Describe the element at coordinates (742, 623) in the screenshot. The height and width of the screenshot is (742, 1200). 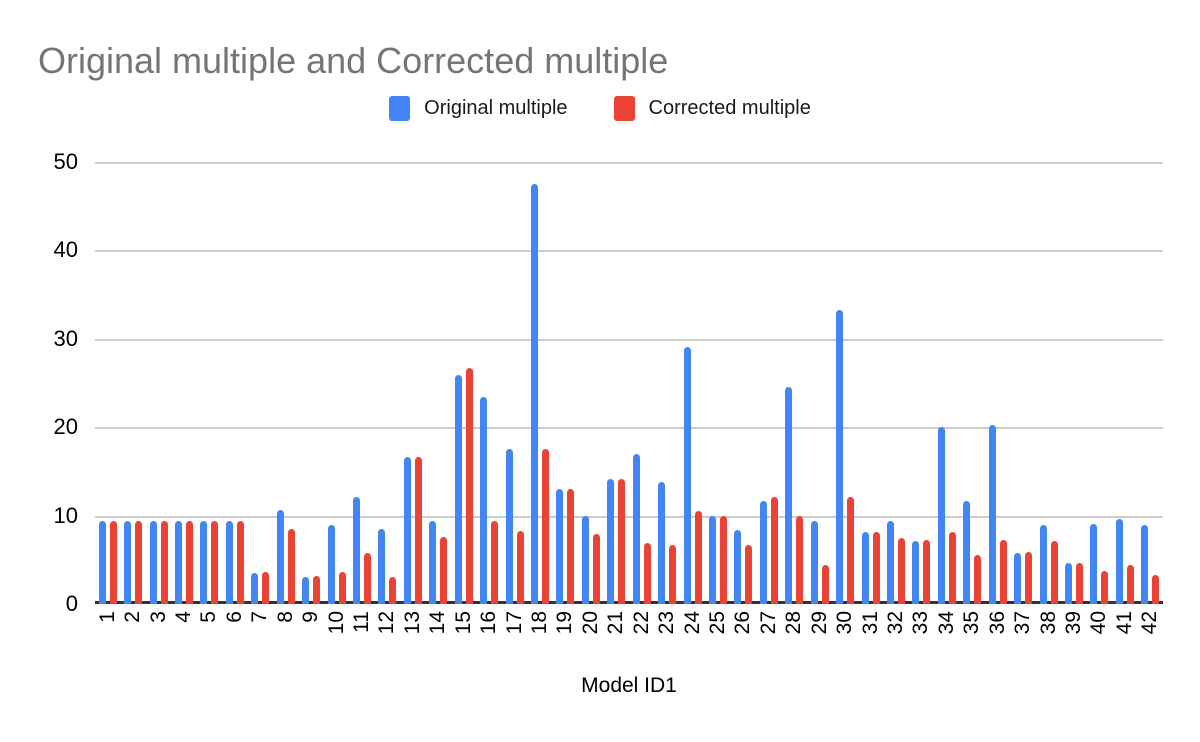
I see `x-tick-label: 26` at that location.